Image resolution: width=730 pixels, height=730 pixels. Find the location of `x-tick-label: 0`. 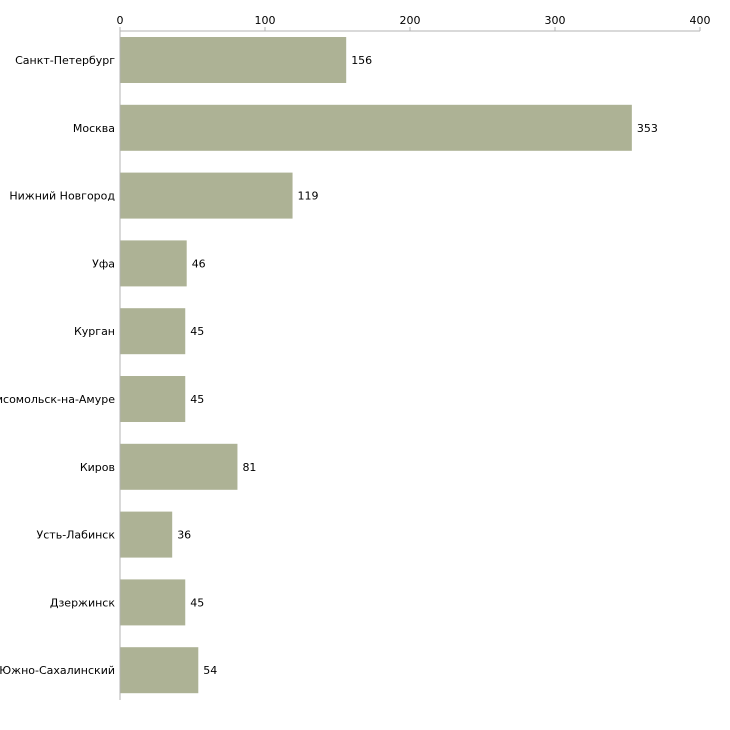

x-tick-label: 0 is located at coordinates (120, 20).